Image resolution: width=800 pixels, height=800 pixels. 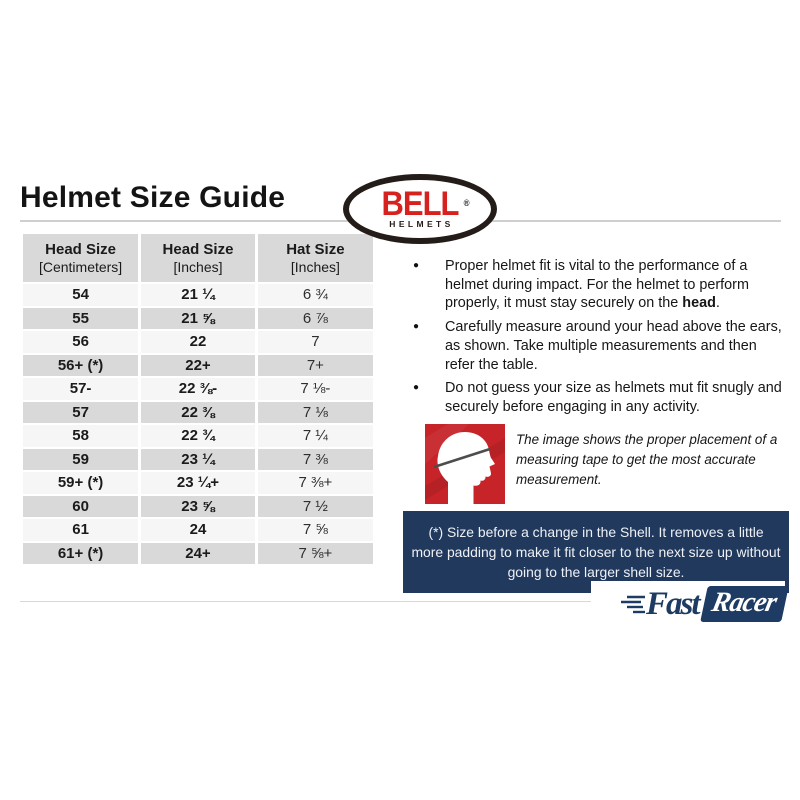 What do you see at coordinates (314, 459) in the screenshot?
I see `table-cell: 7 ⅜` at bounding box center [314, 459].